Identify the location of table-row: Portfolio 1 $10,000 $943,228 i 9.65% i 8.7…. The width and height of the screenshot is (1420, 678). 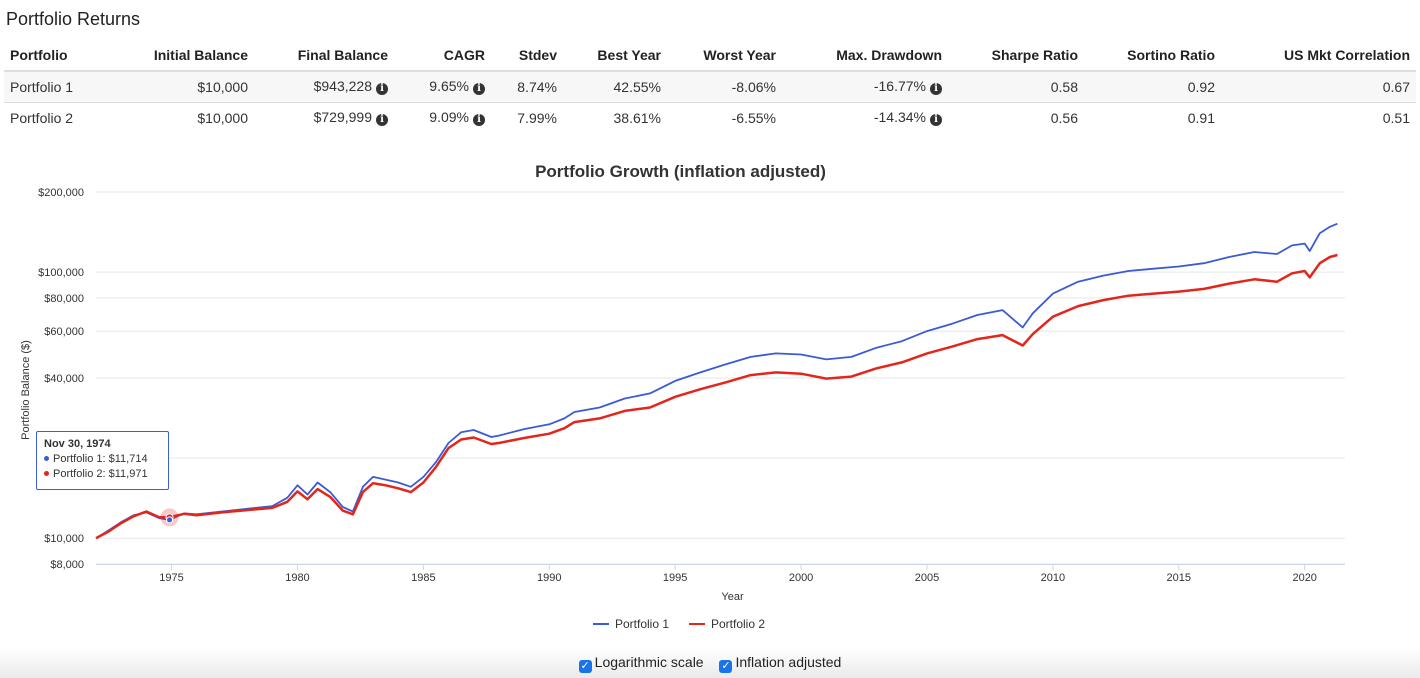
(710, 86).